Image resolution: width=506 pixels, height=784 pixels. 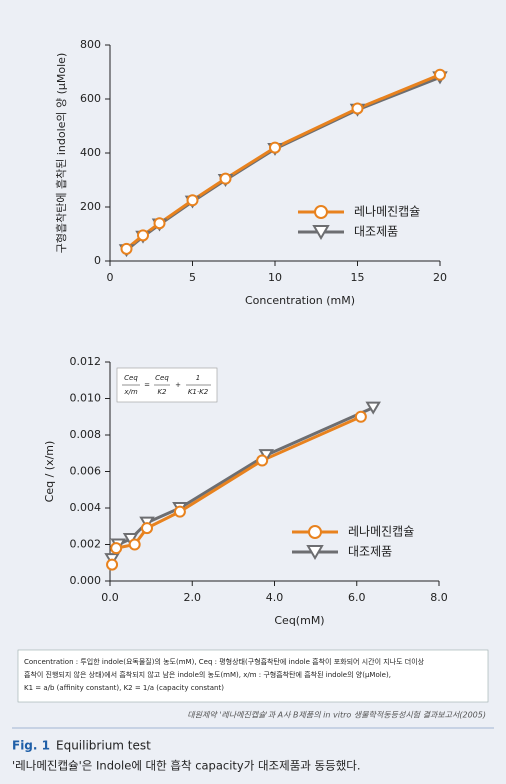 What do you see at coordinates (86, 398) in the screenshot?
I see `y-tick-label: 0.010` at bounding box center [86, 398].